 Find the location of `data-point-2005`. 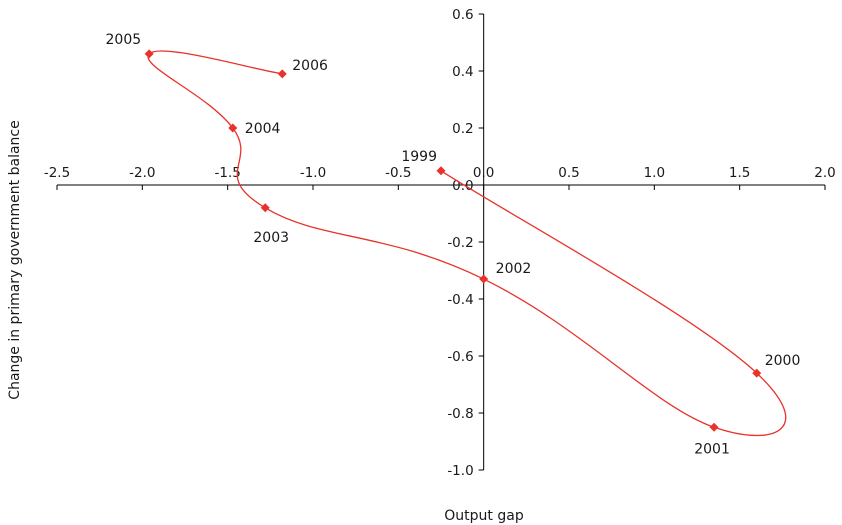

data-point-2005 is located at coordinates (149, 54).